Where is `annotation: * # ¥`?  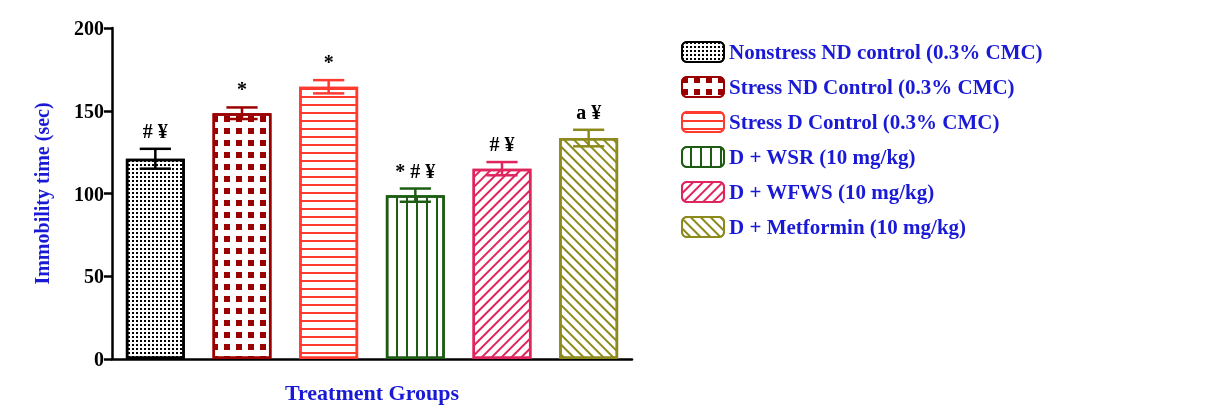
annotation: * # ¥ is located at coordinates (415, 170).